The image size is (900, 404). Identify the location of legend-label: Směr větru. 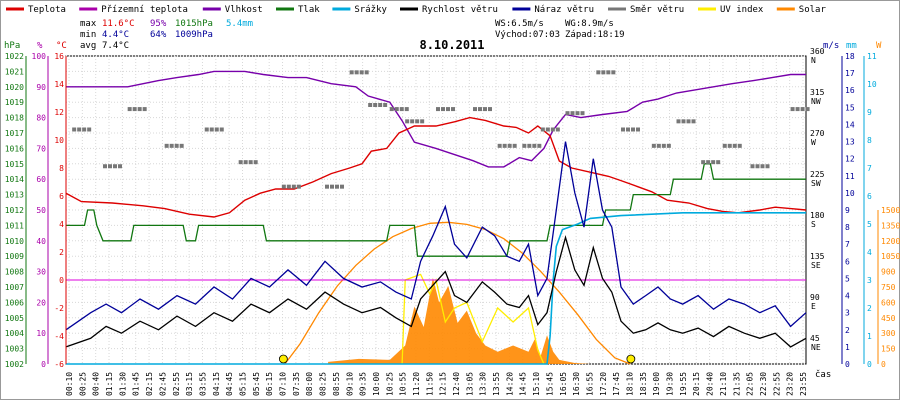
(657, 10).